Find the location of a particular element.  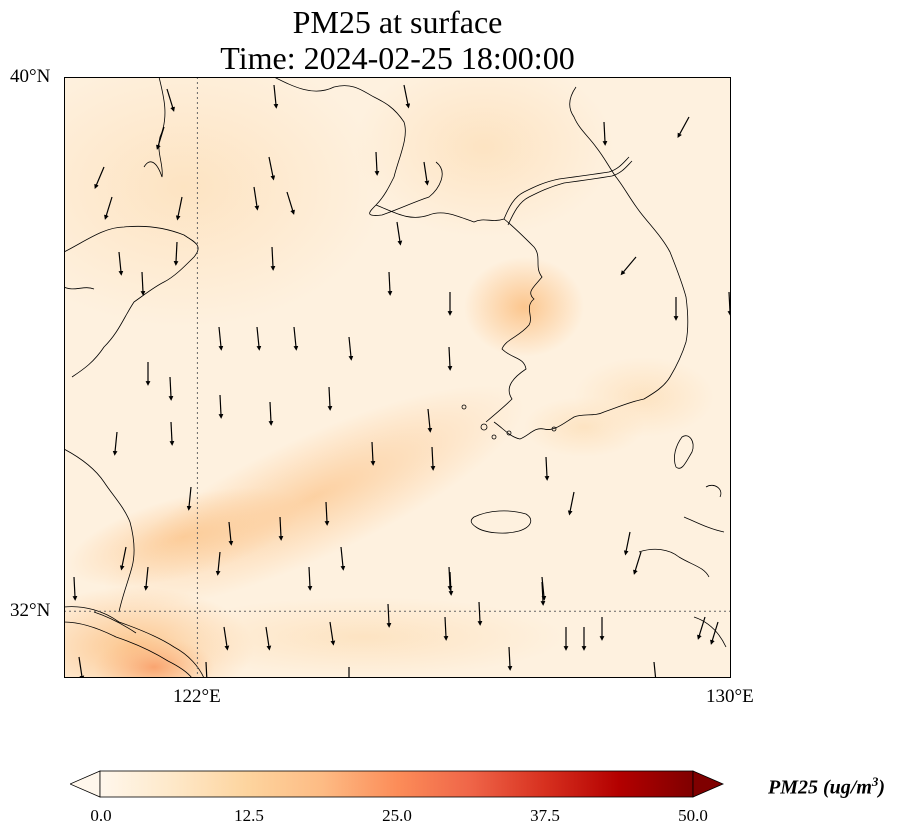

colorbar-tick-3: 37.5 is located at coordinates (545, 815).